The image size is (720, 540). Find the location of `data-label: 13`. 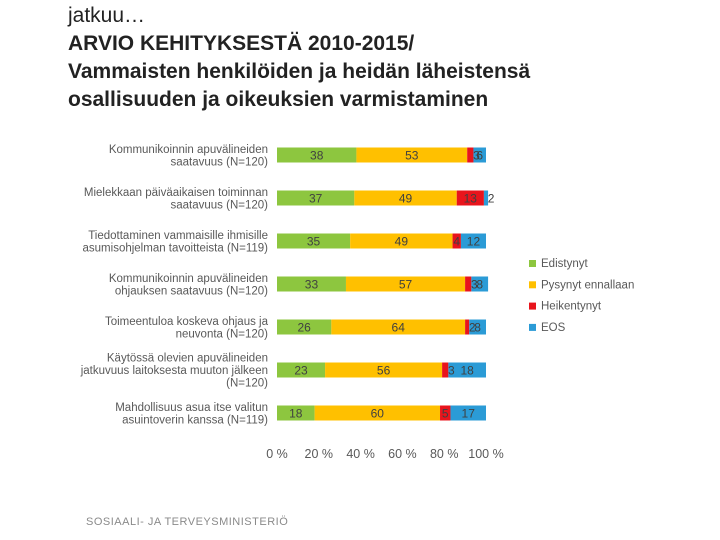

data-label: 13 is located at coordinates (471, 199).